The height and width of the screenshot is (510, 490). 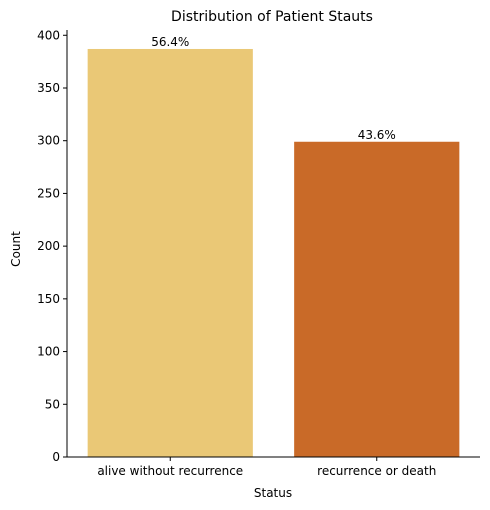 I want to click on chart-title: Distribution of Patient Stauts, so click(x=272, y=17).